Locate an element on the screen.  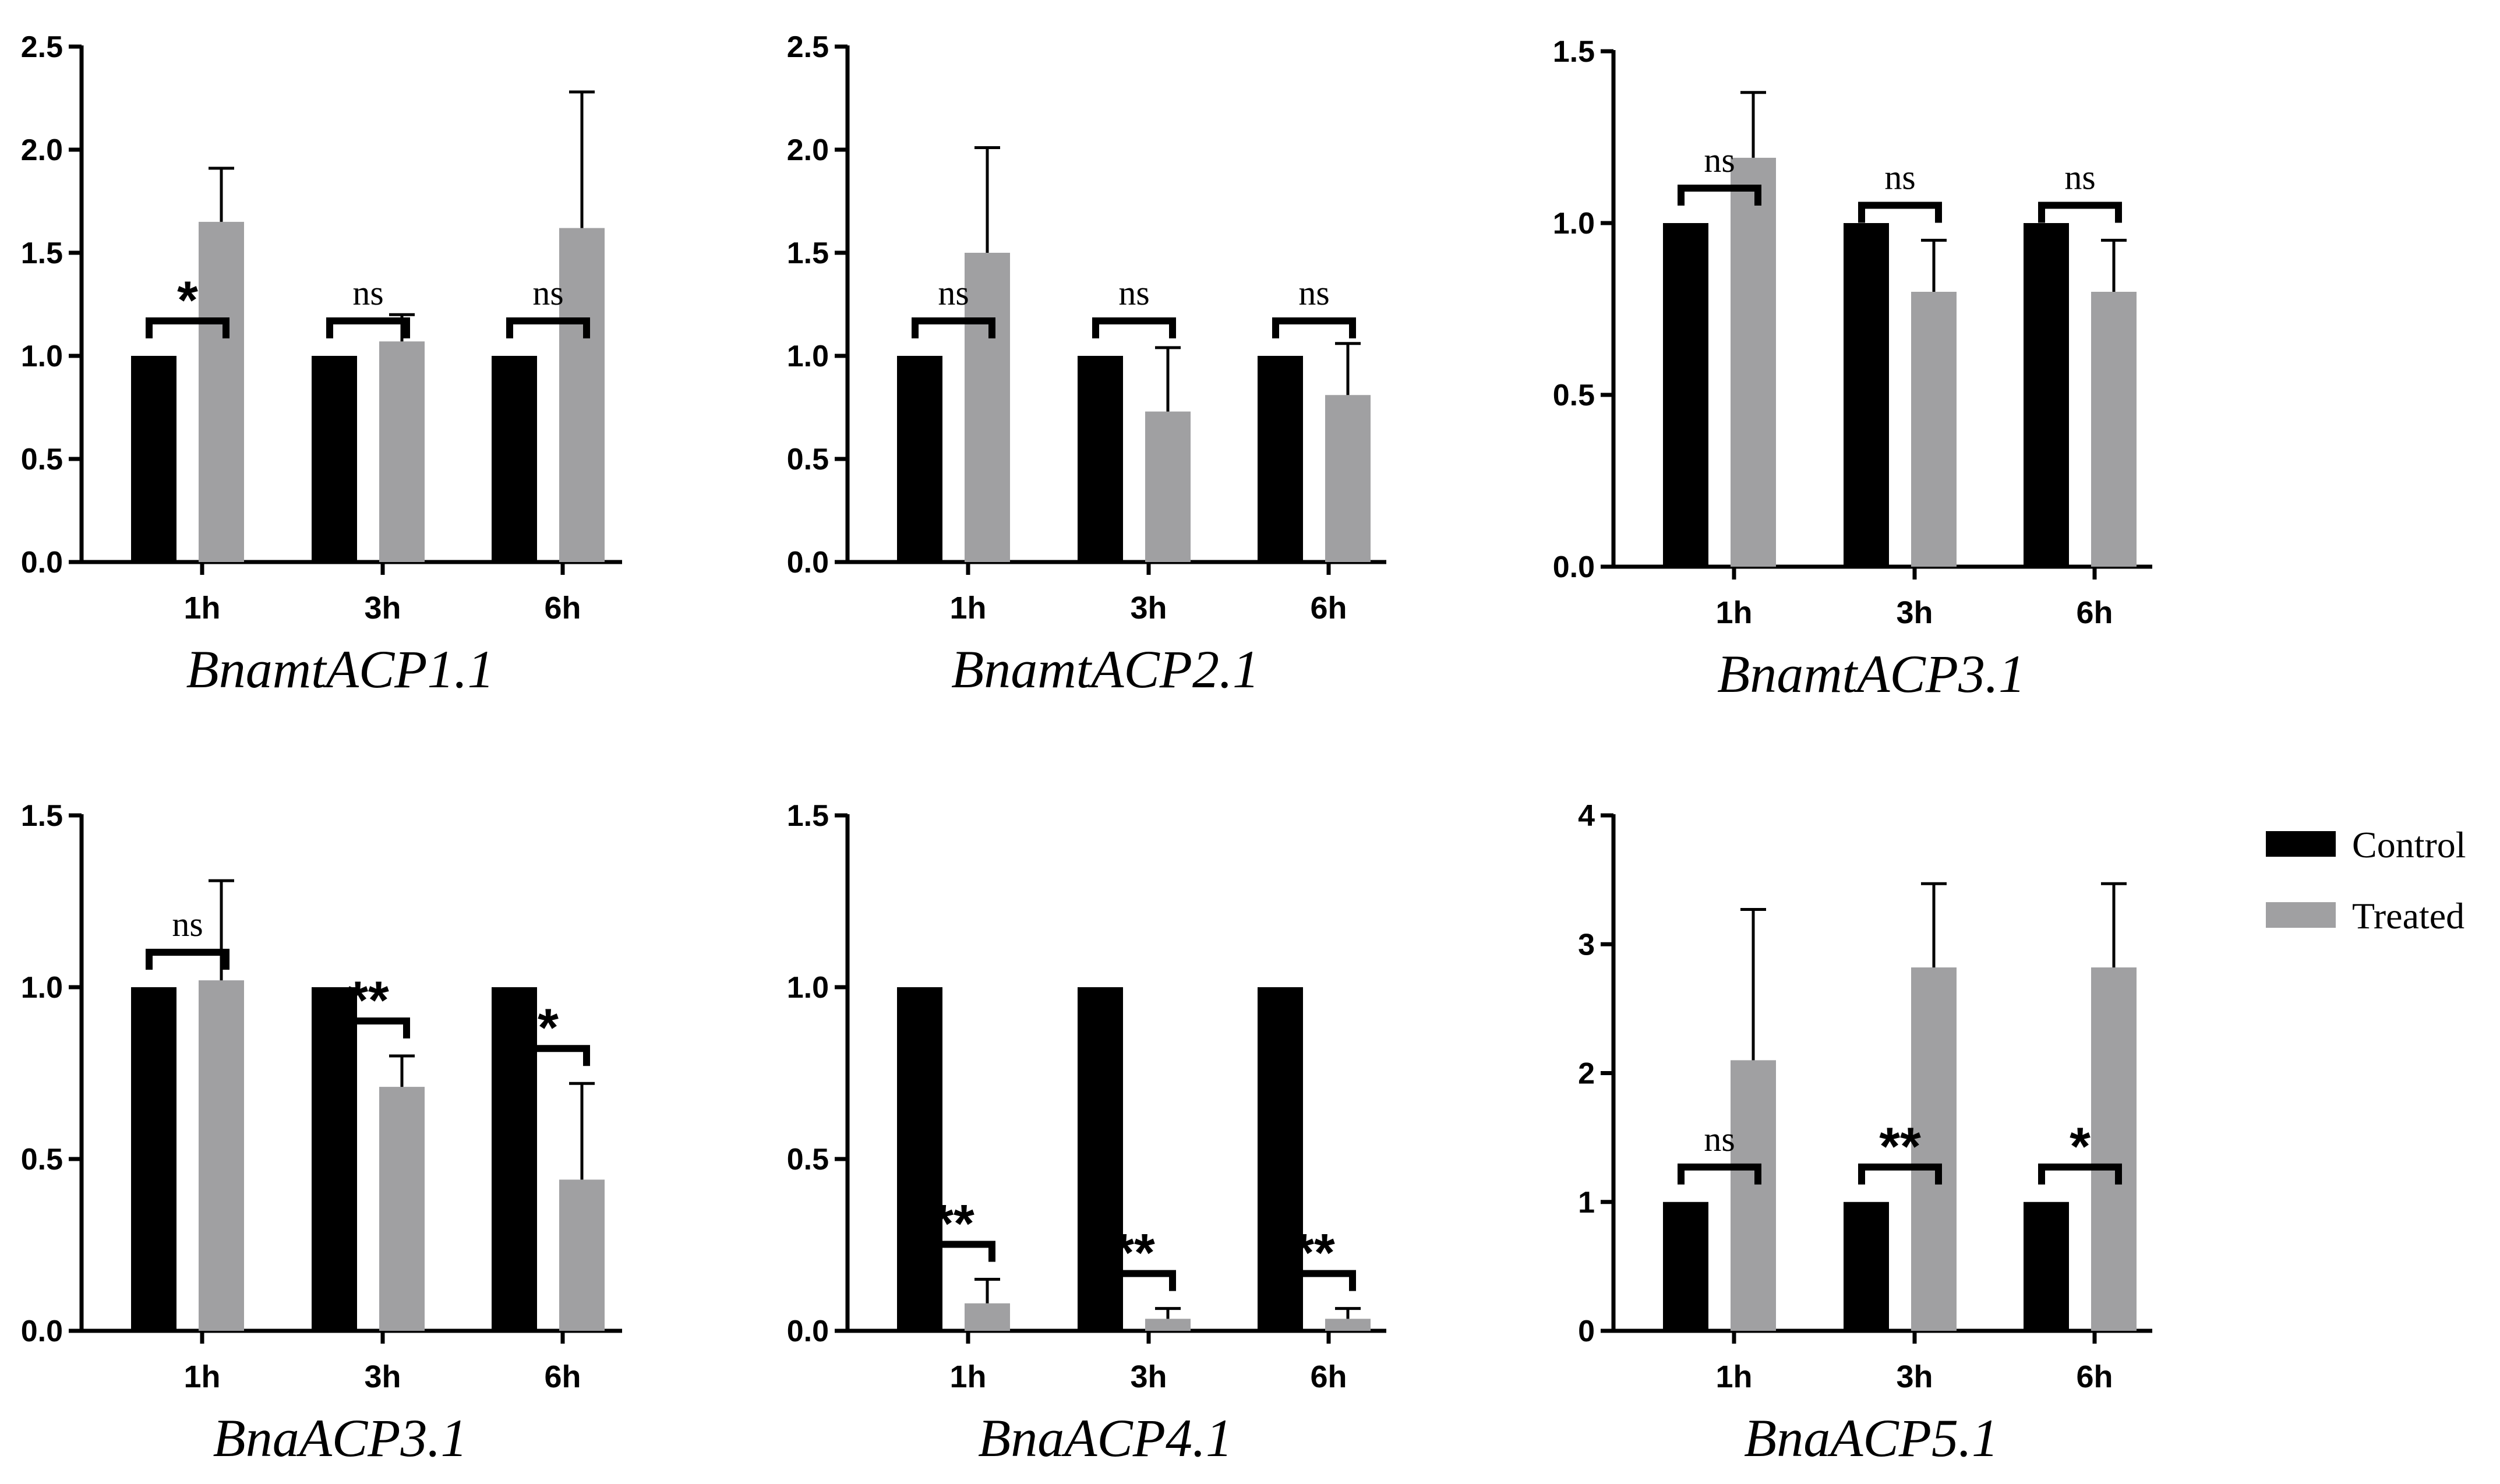
panel-title: BnamtACP2.1 is located at coordinates (1105, 669).